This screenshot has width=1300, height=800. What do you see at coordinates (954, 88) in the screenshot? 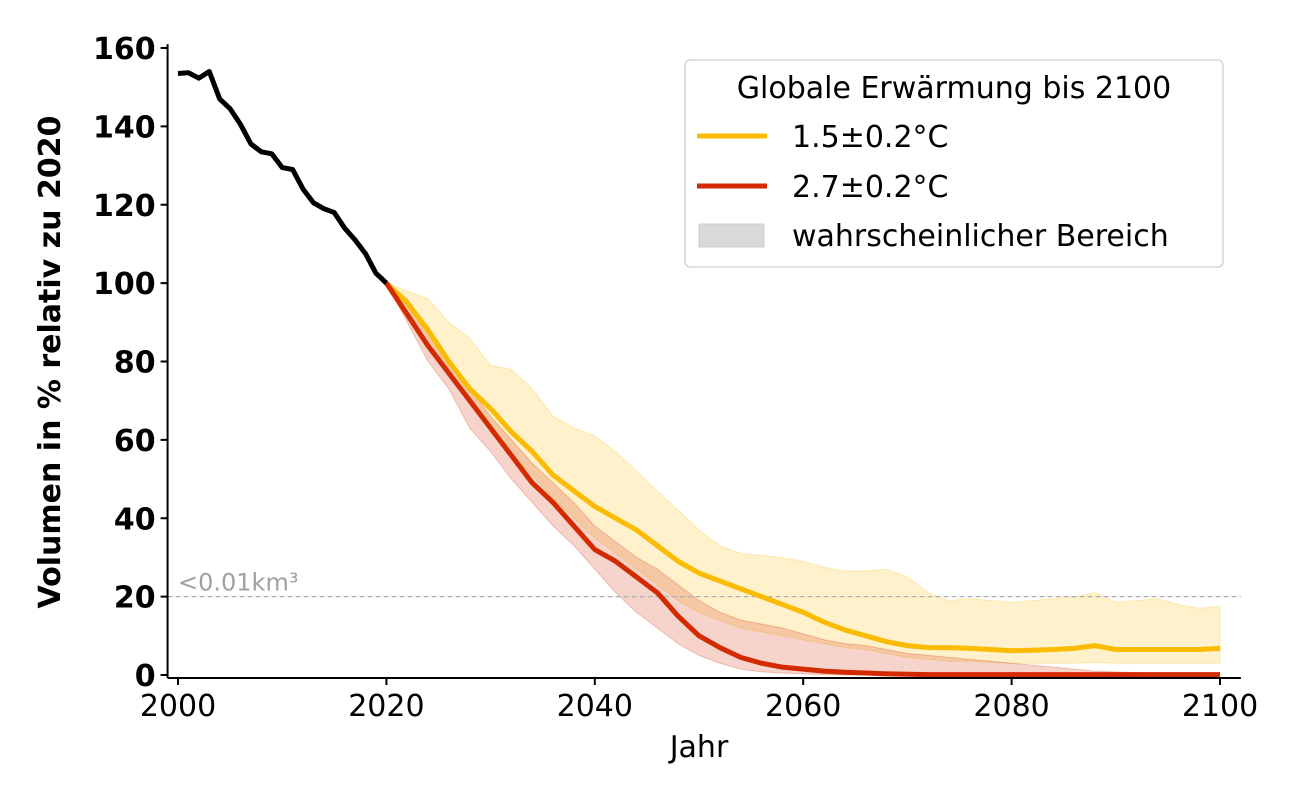
I see `legend-title: Globale Erwärmung bis 2100` at bounding box center [954, 88].